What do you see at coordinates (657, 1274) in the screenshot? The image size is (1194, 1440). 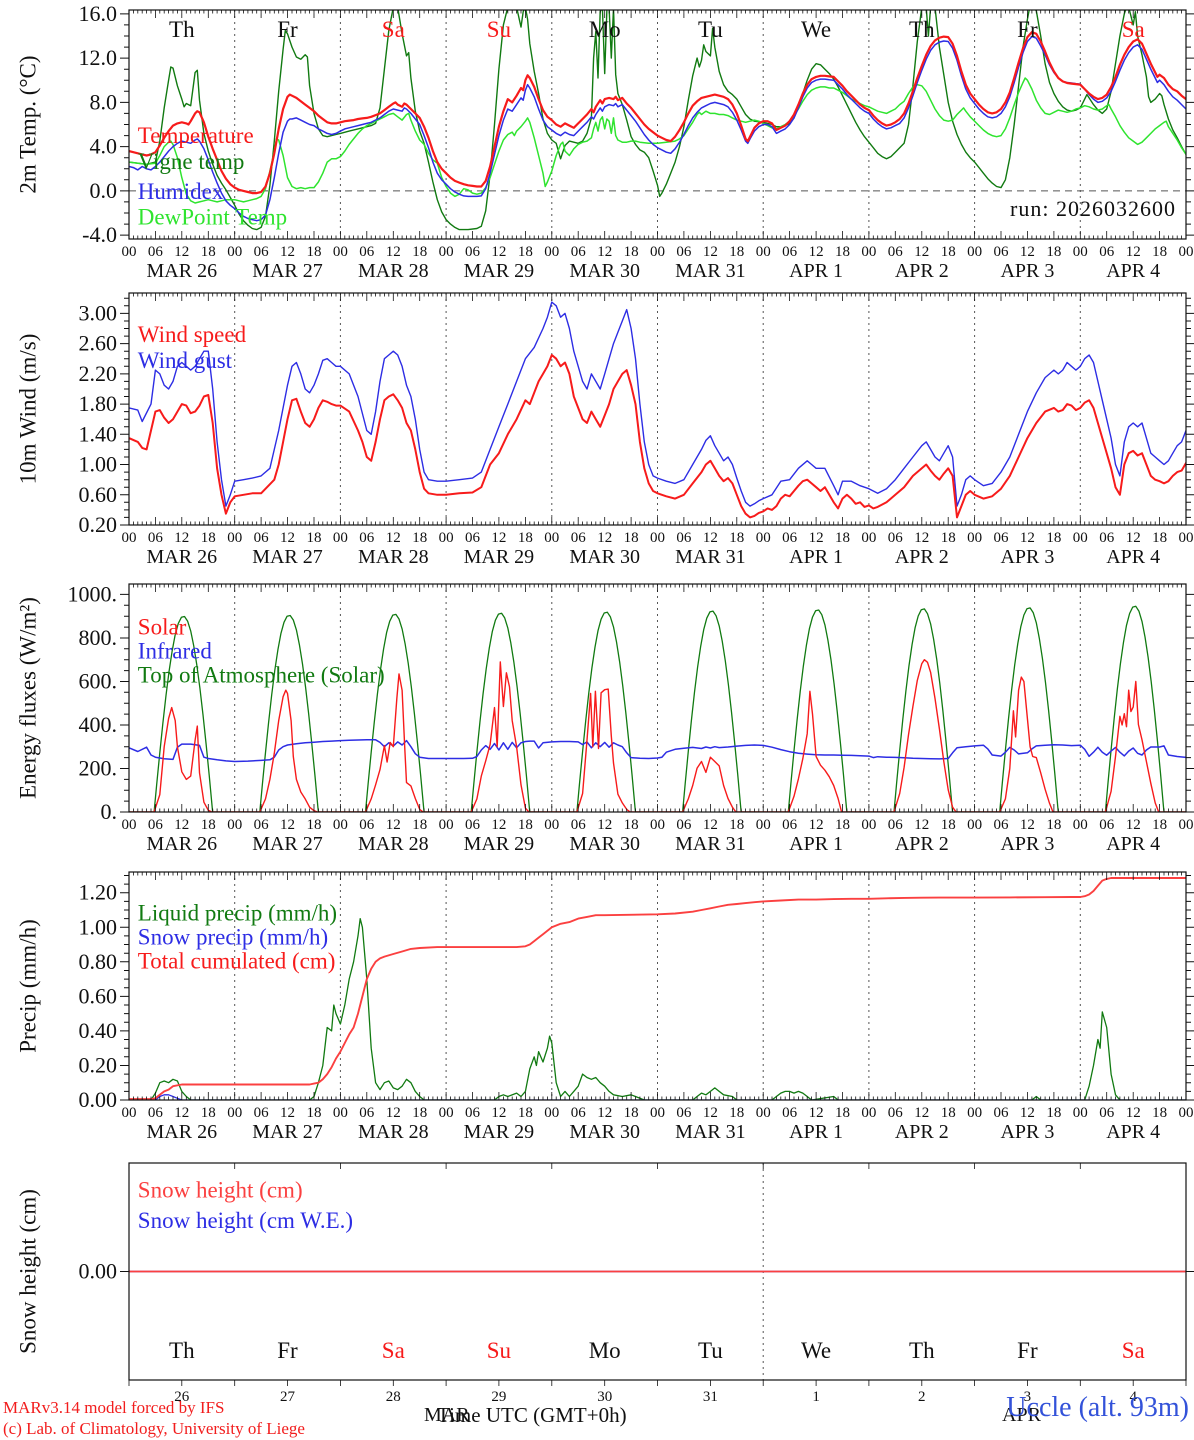 I see `x-ticks` at bounding box center [657, 1274].